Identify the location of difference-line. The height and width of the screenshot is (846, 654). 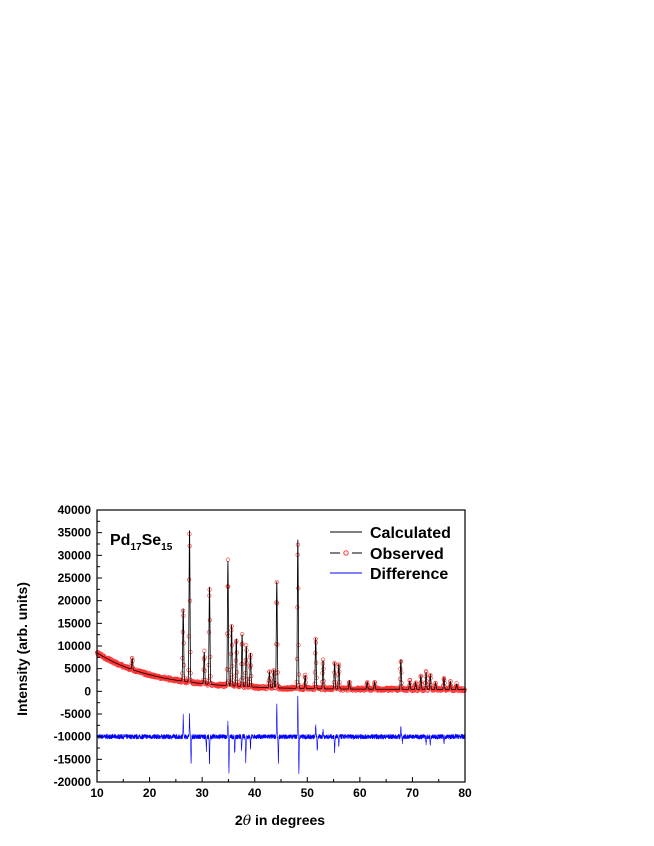
(281, 735).